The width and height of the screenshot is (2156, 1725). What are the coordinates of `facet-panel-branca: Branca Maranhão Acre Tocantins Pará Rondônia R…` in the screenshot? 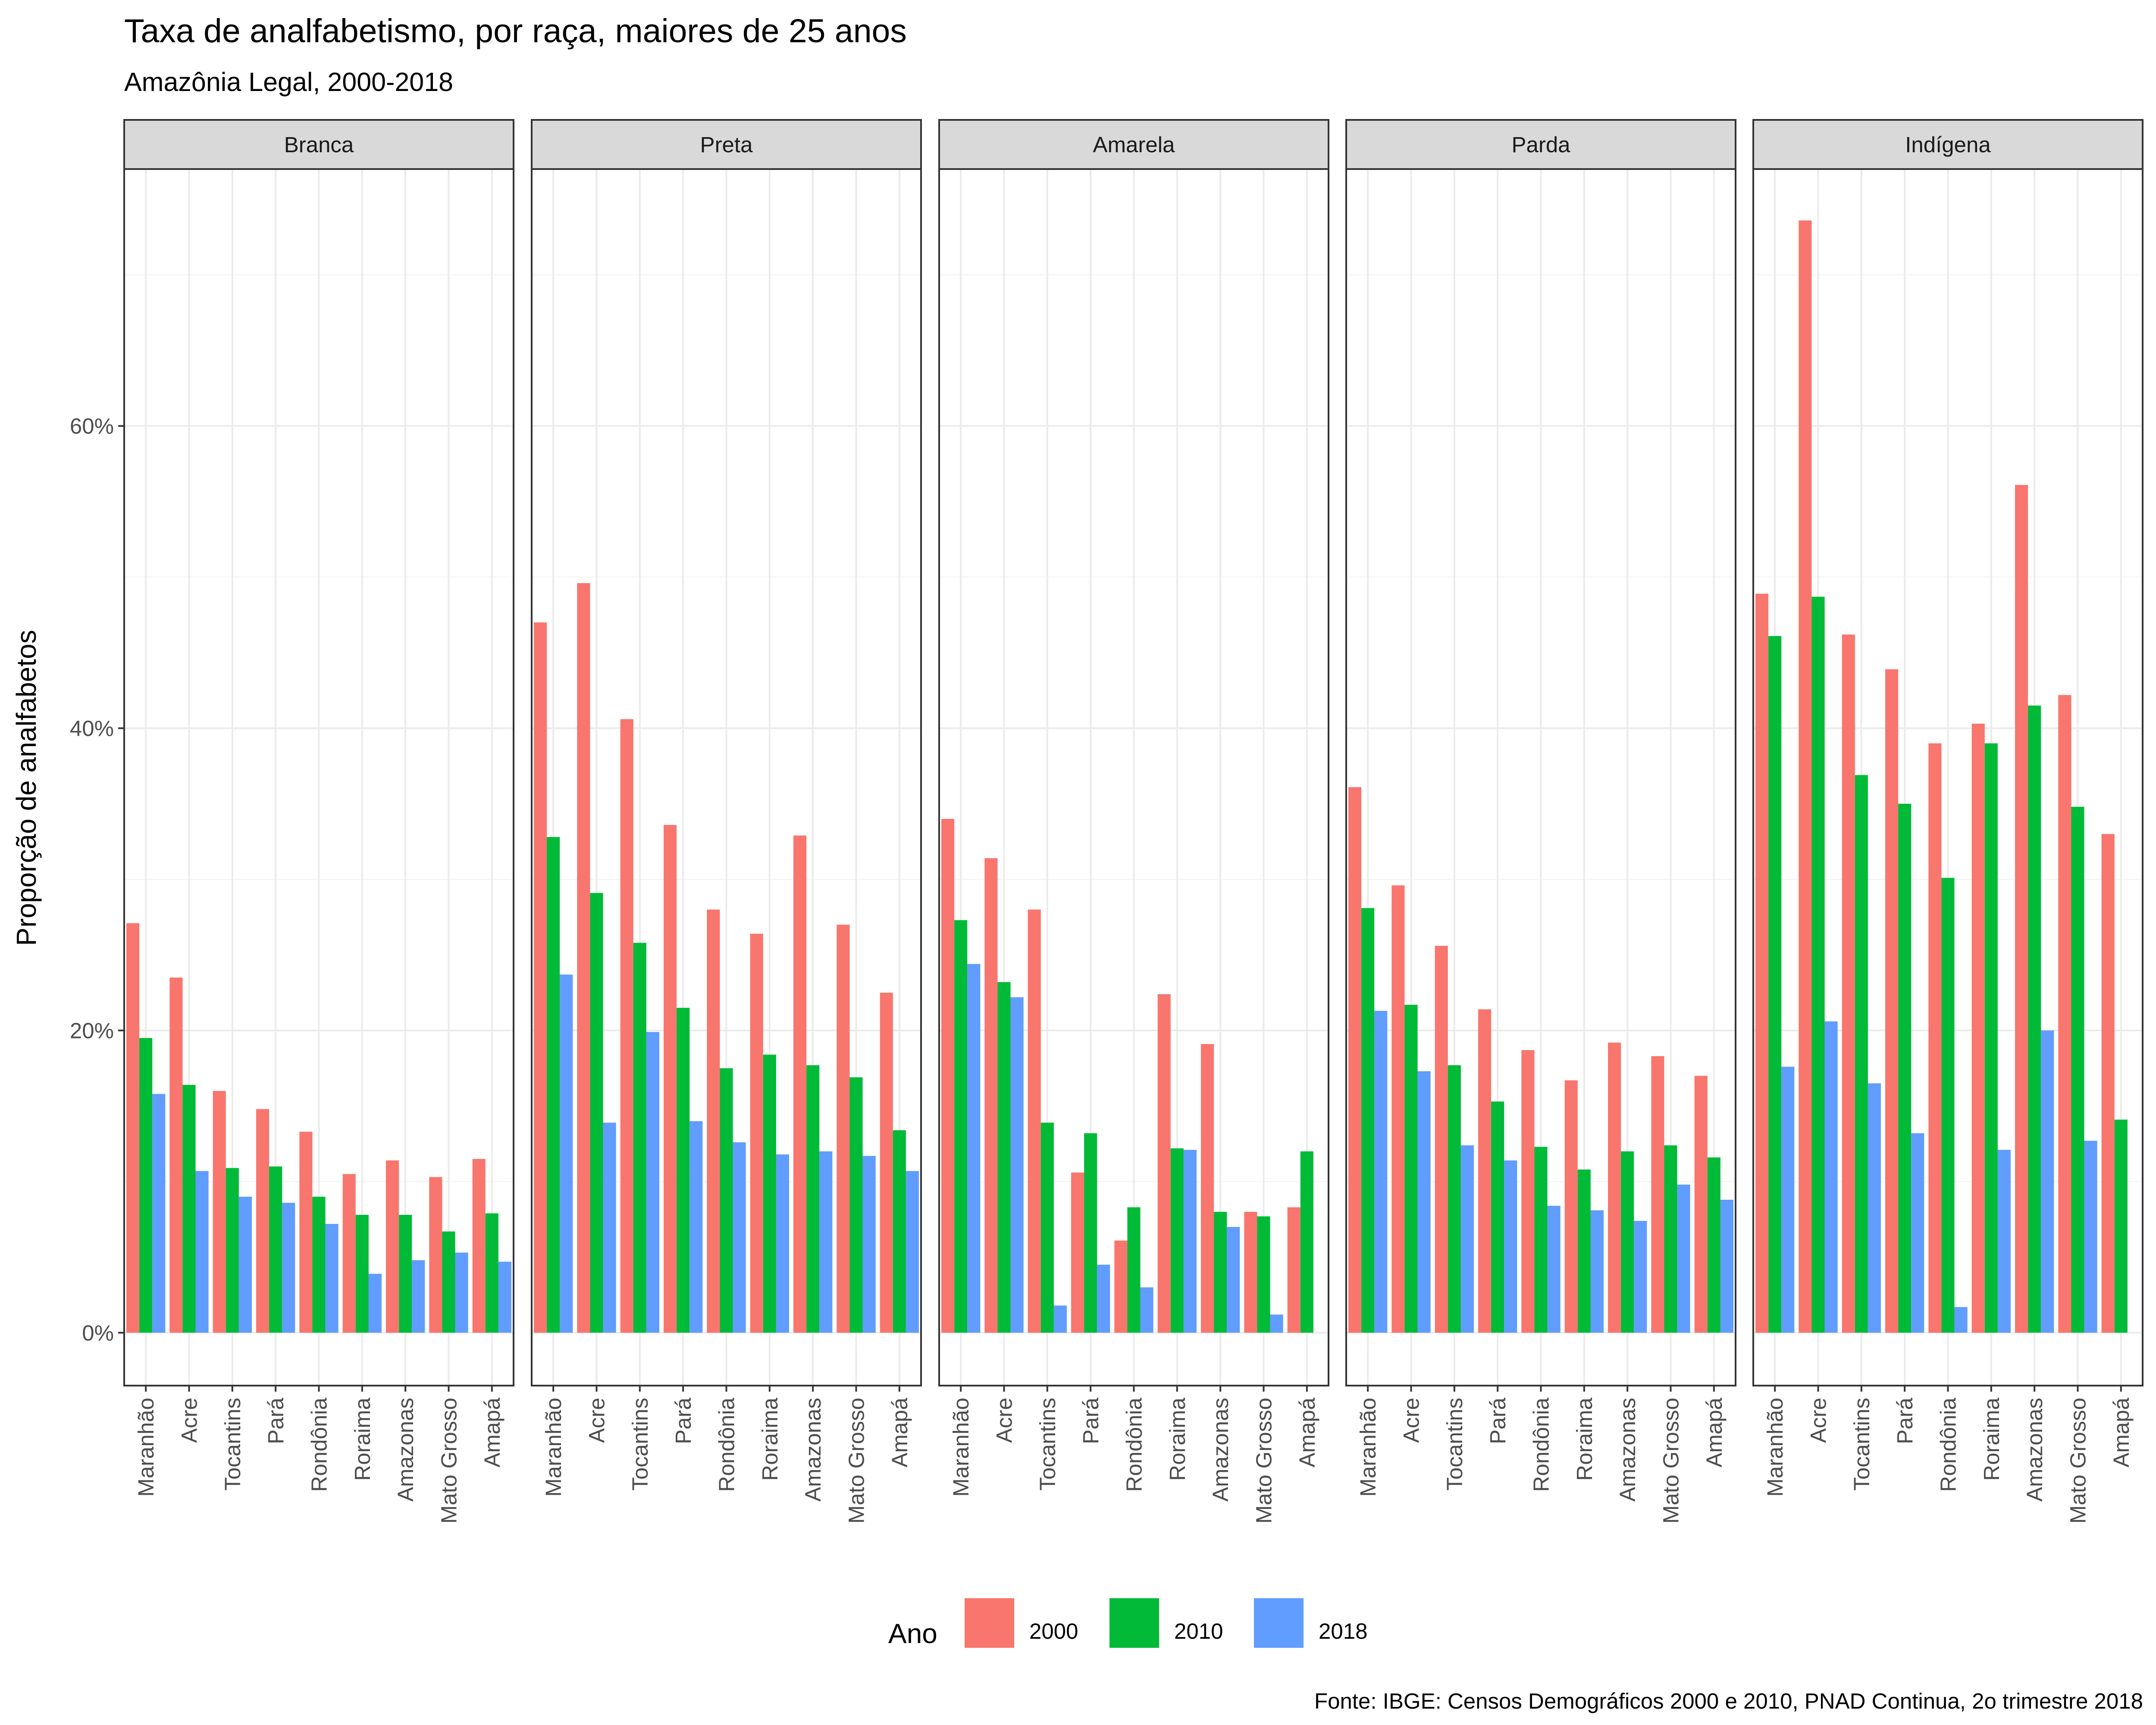 It's located at (318, 822).